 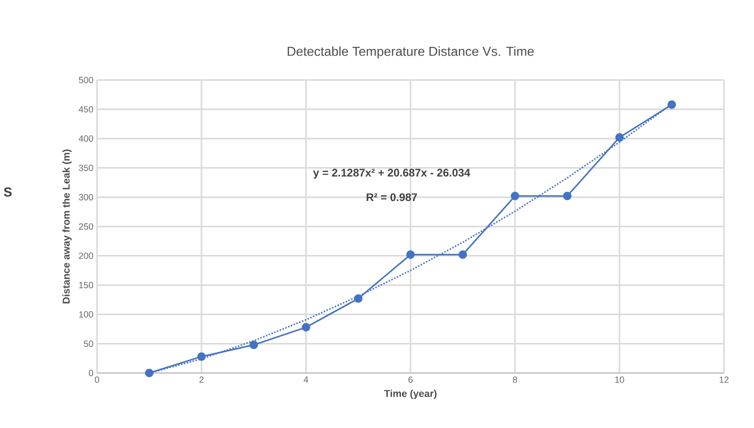 What do you see at coordinates (86, 109) in the screenshot?
I see `y-tick-label: 450` at bounding box center [86, 109].